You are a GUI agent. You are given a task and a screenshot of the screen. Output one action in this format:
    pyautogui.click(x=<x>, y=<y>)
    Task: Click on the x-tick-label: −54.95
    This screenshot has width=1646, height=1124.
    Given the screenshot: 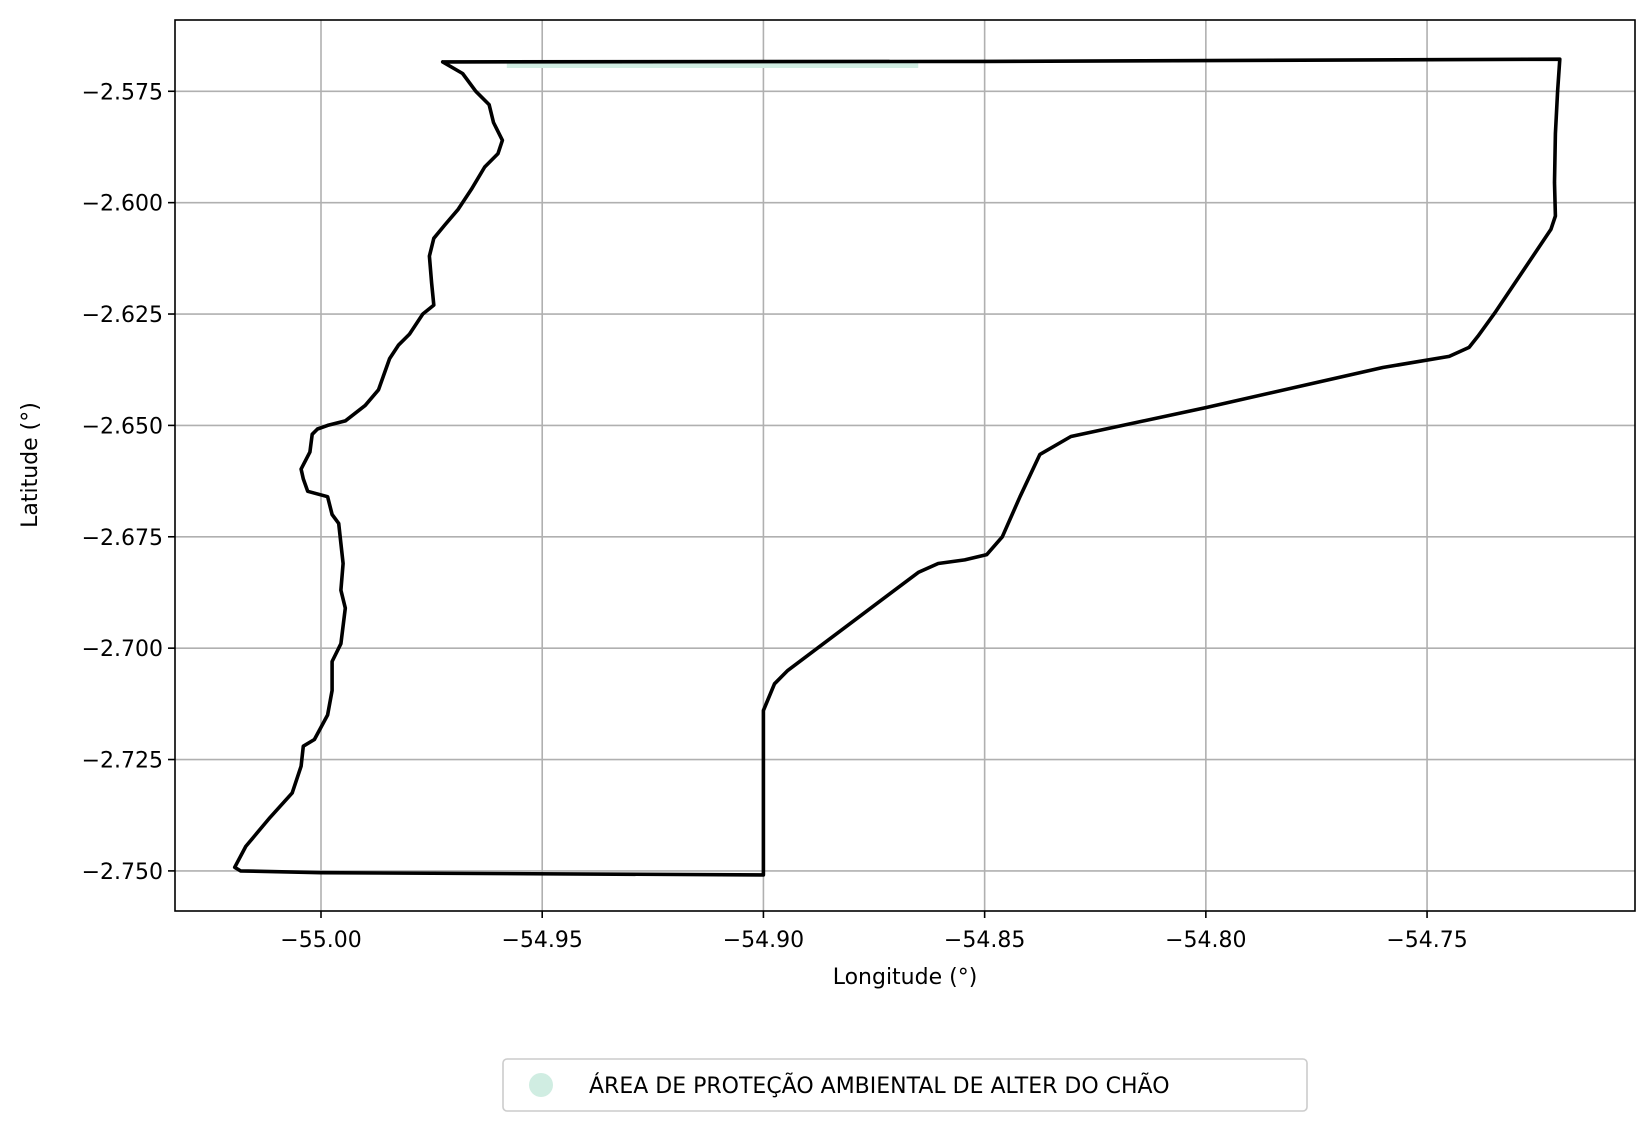 What is the action you would take?
    pyautogui.click(x=542, y=940)
    